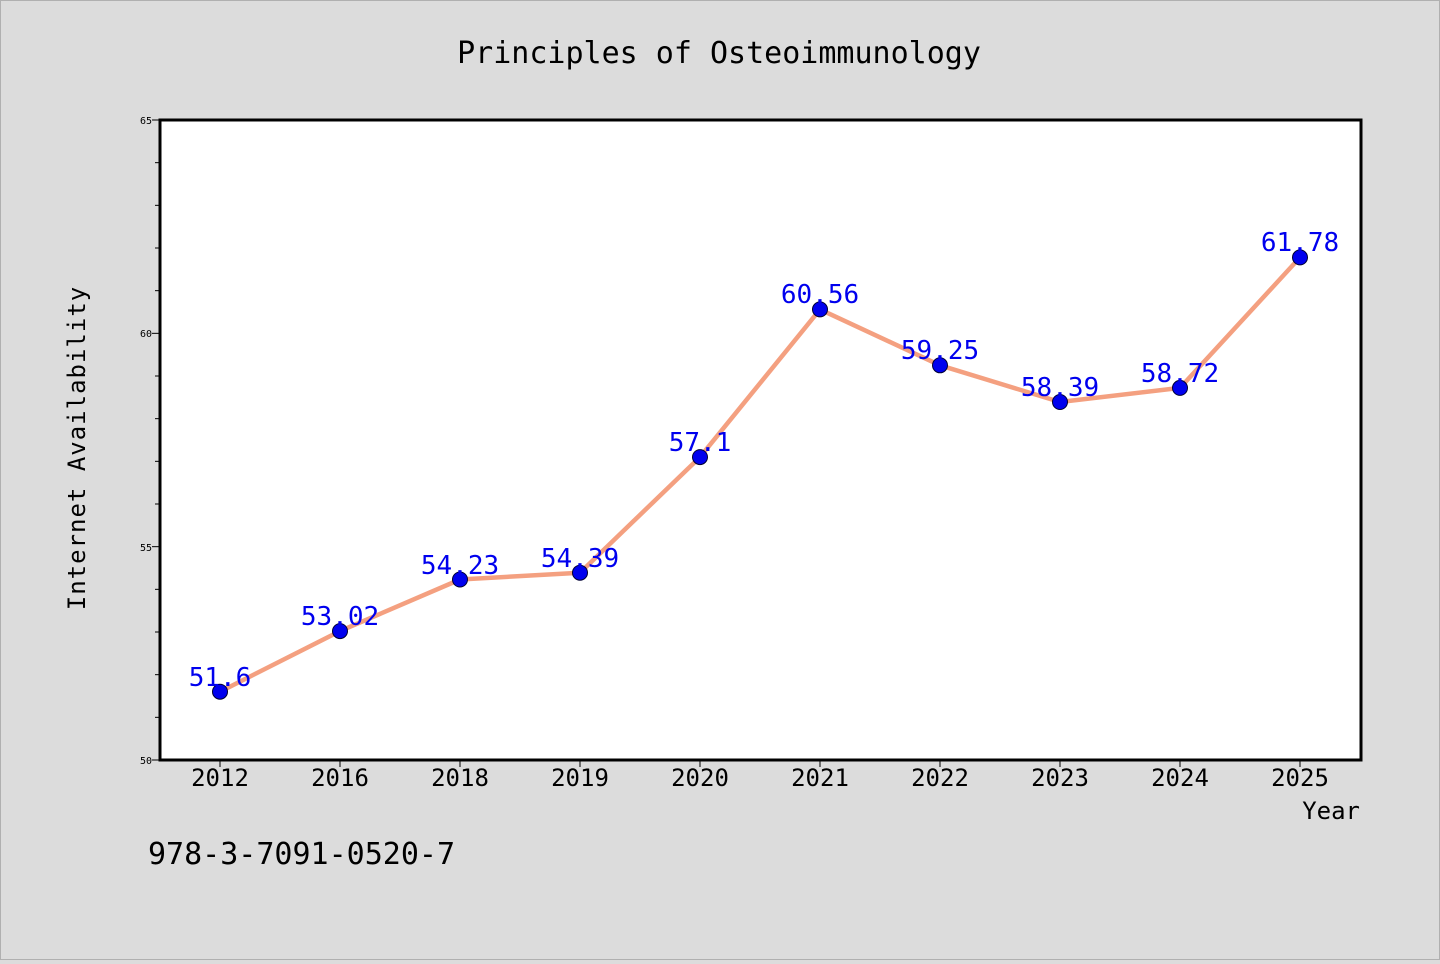 This screenshot has width=1440, height=964. Describe the element at coordinates (1060, 778) in the screenshot. I see `x-tick-label: 2023` at that location.